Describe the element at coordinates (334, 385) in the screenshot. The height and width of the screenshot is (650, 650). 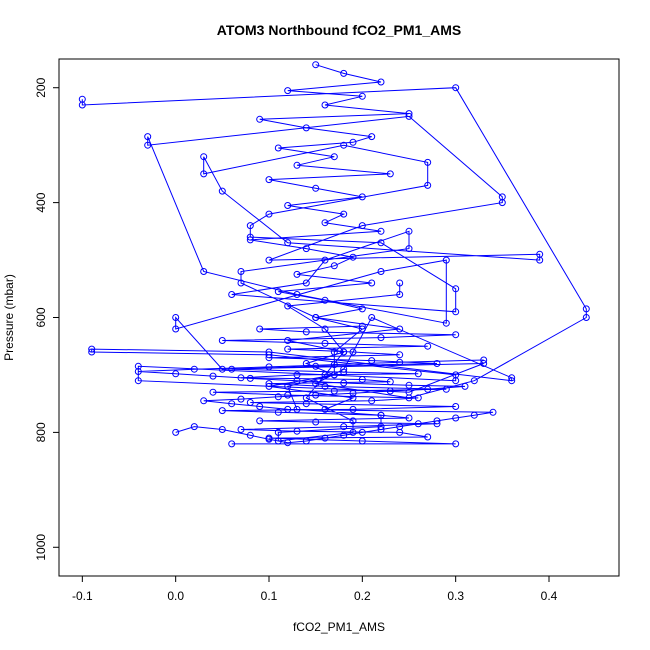
I see `series-line` at that location.